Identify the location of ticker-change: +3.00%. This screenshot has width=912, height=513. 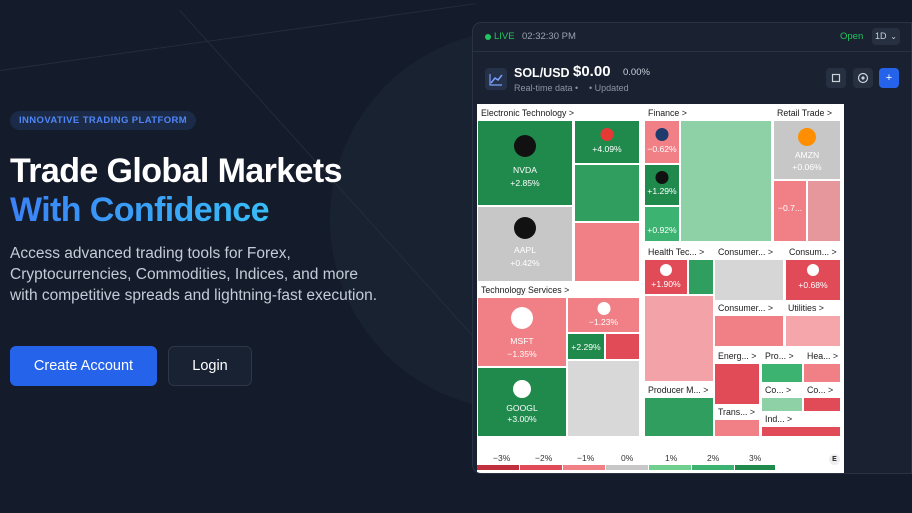
(522, 419).